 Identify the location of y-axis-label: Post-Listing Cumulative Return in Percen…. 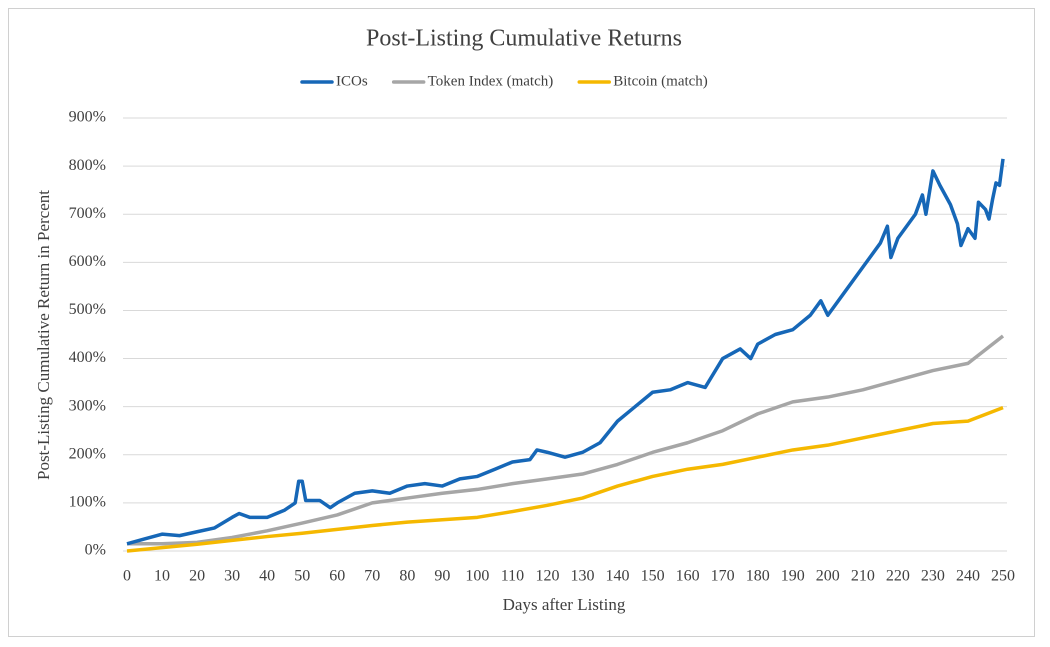
(43, 335).